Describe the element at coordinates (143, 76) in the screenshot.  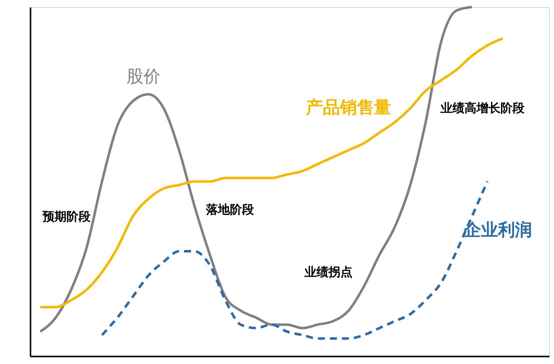
I see `series-label: 股价` at that location.